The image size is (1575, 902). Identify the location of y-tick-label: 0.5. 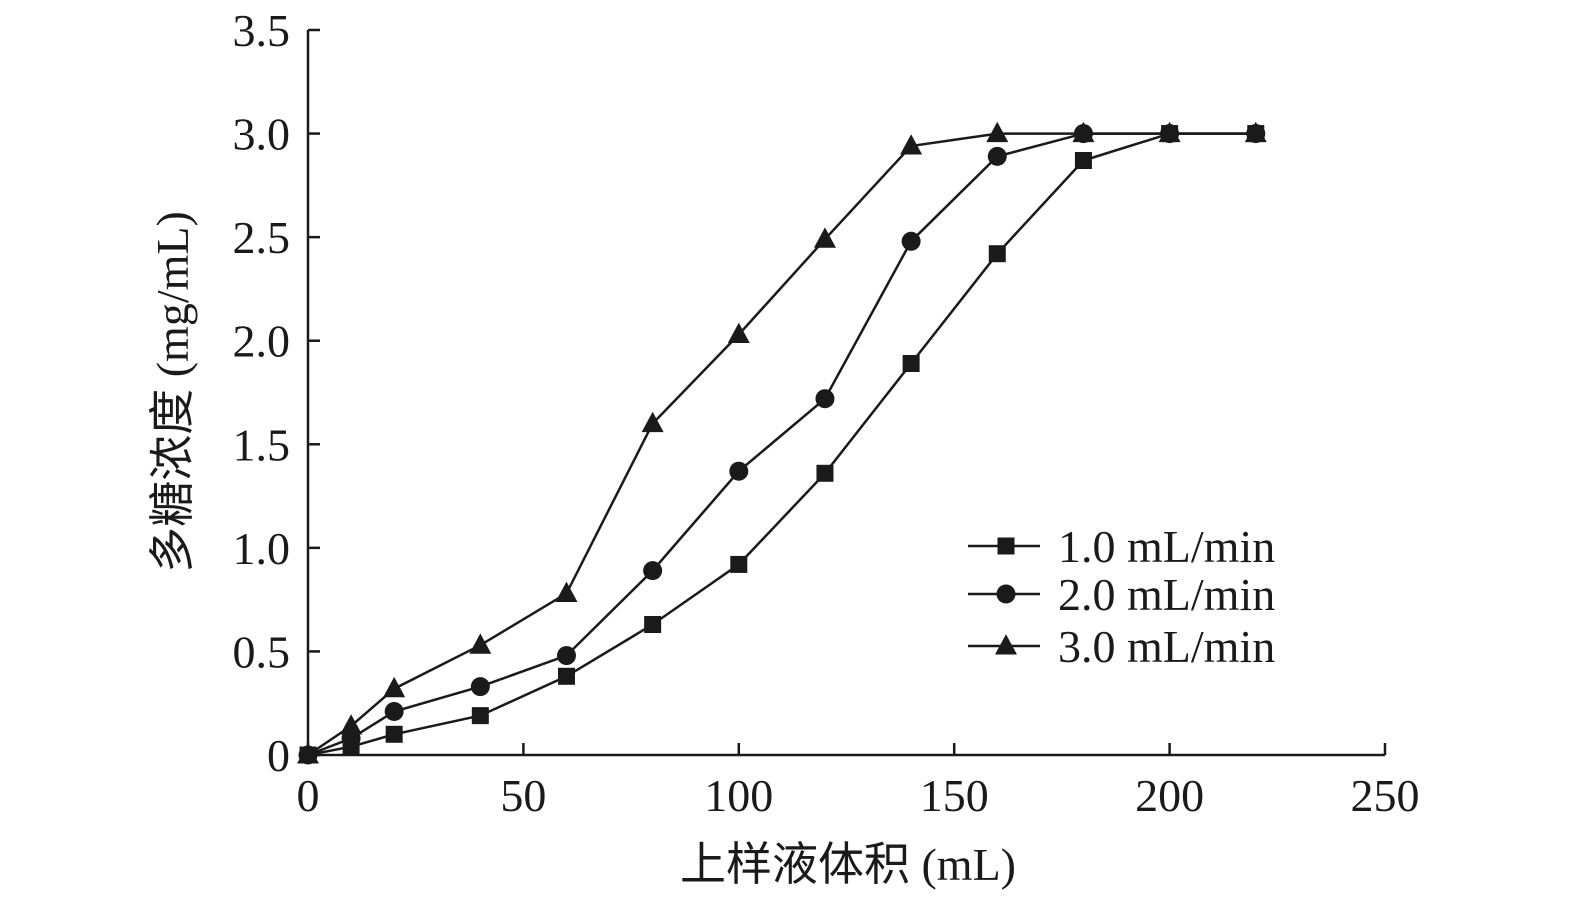
(262, 651).